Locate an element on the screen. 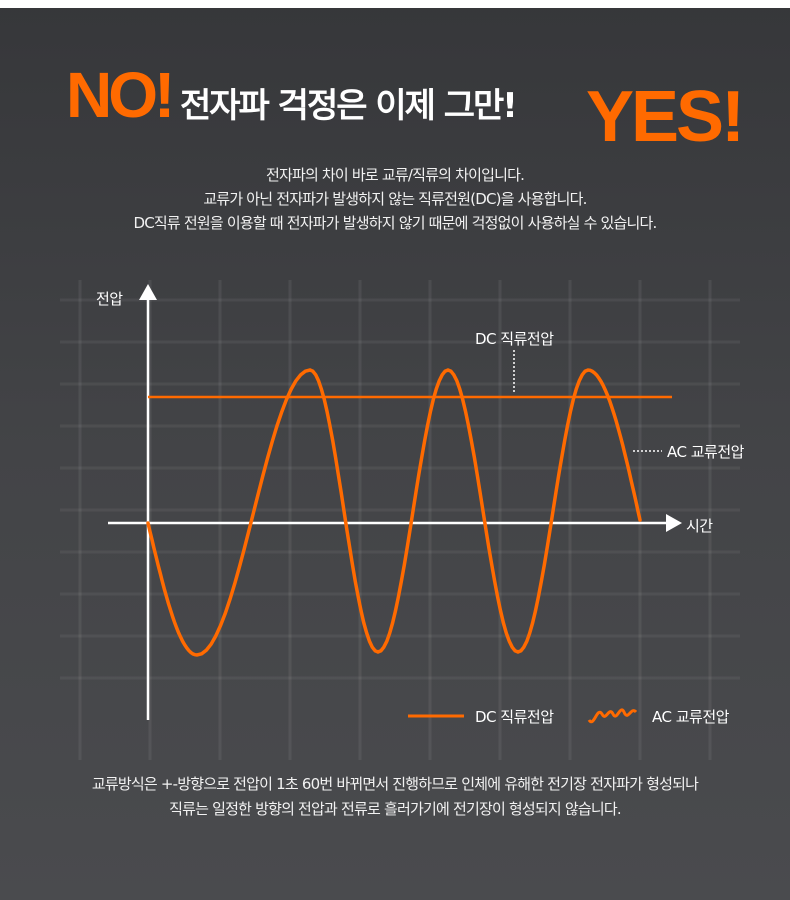 This screenshot has height=900, width=790. legend-ac: AC 교류전압 is located at coordinates (691, 717).